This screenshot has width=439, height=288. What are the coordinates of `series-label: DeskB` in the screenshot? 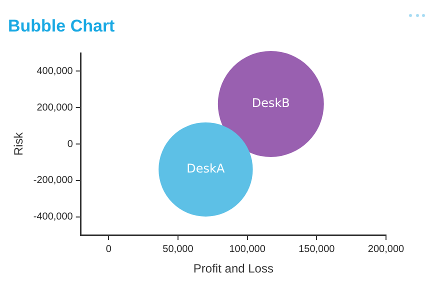 It's located at (271, 103).